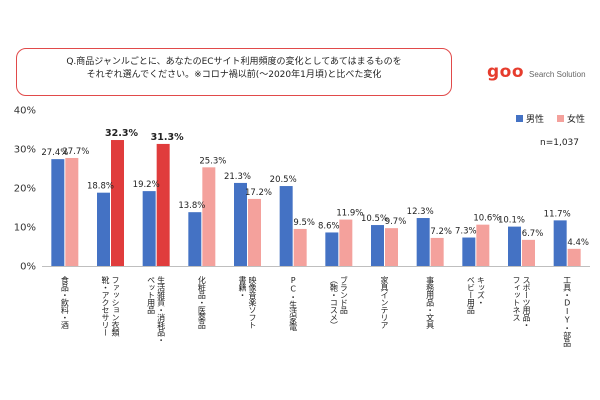  What do you see at coordinates (25, 111) in the screenshot?
I see `y-tick-label: 40%` at bounding box center [25, 111].